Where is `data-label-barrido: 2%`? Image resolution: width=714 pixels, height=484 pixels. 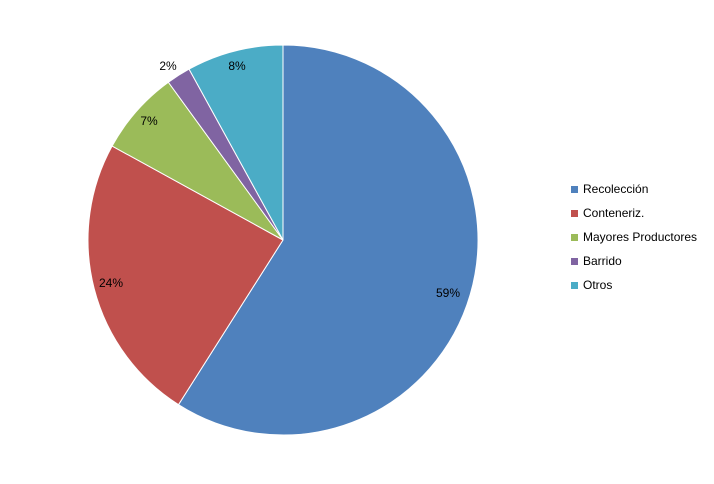 data-label-barrido: 2% is located at coordinates (168, 66).